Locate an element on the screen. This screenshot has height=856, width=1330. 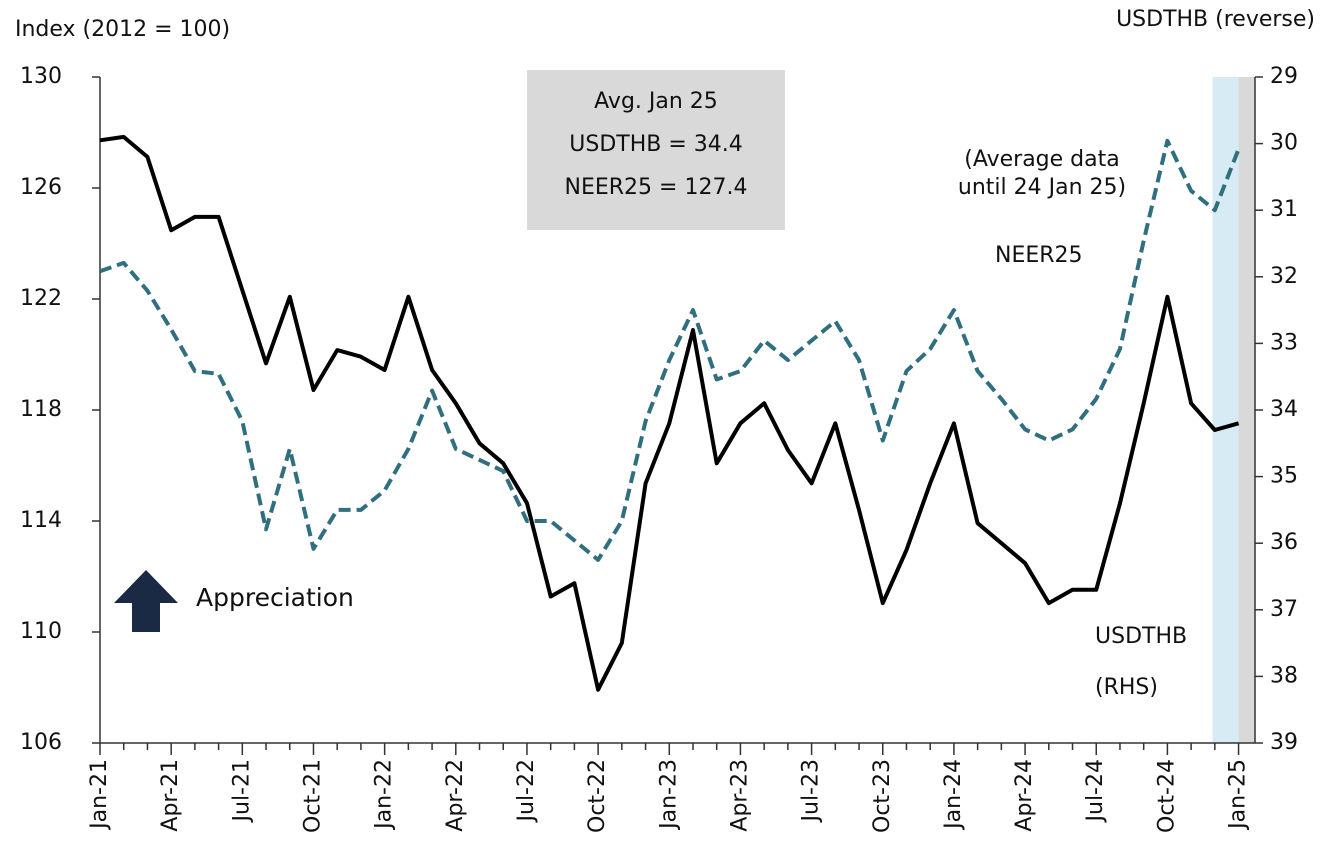
y2-tick-label: 34 is located at coordinates (1284, 409).